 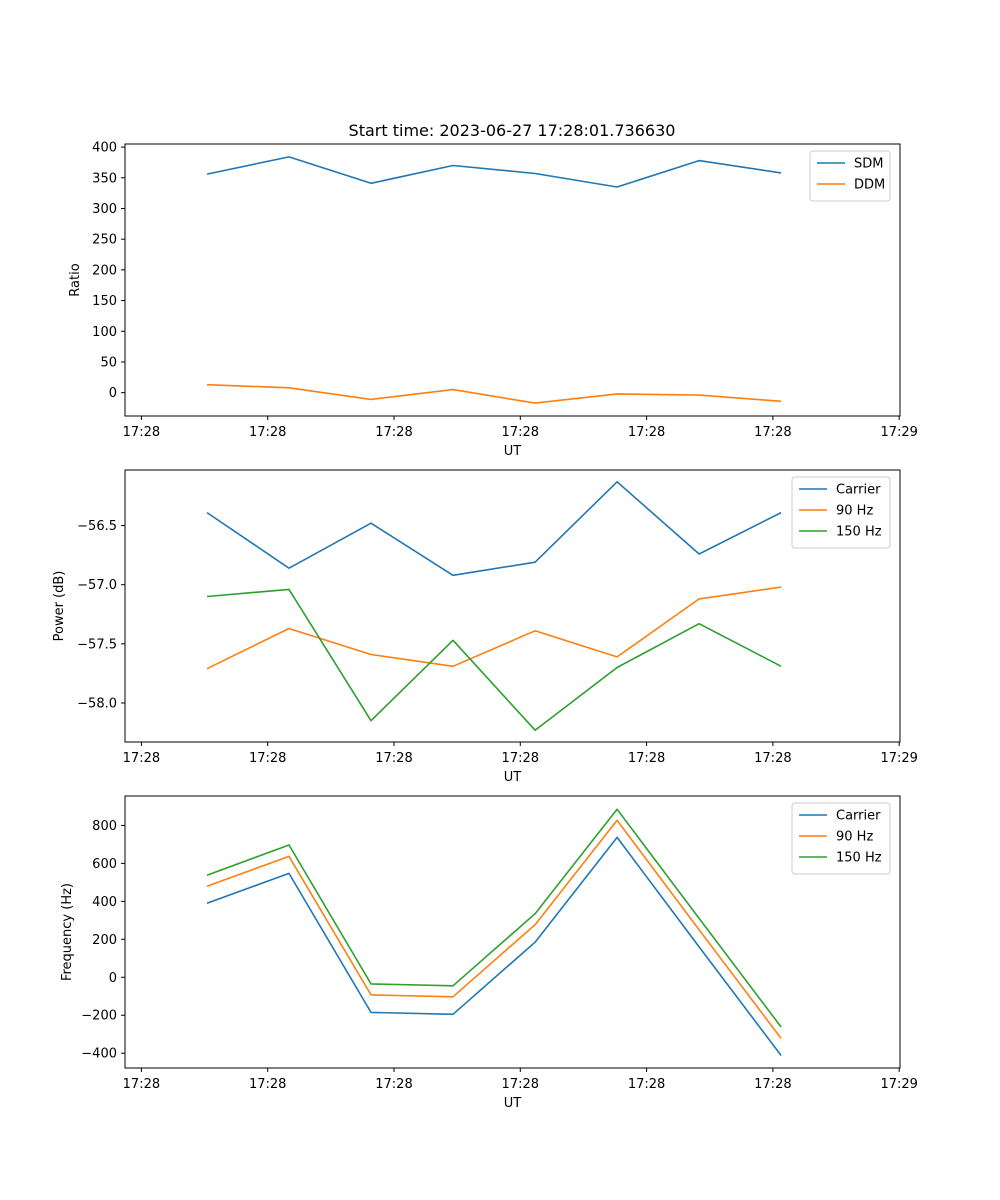 What do you see at coordinates (850, 176) in the screenshot?
I see `legend: SDM DDM` at bounding box center [850, 176].